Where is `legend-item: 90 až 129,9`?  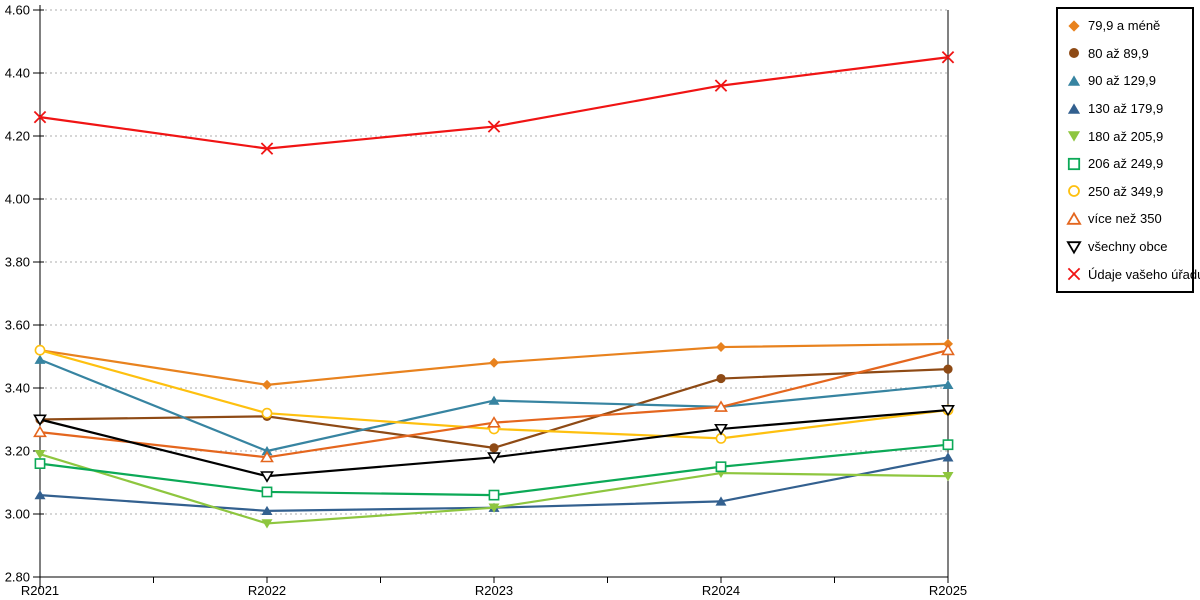 legend-item: 90 až 129,9 is located at coordinates (1128, 81).